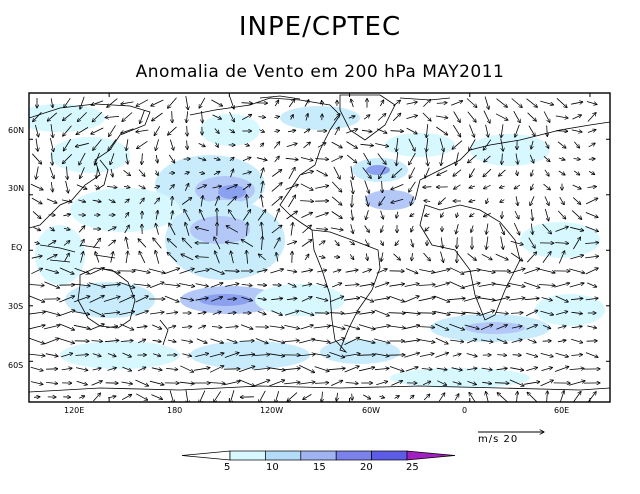  I want to click on x-tick-label: 120W, so click(272, 410).